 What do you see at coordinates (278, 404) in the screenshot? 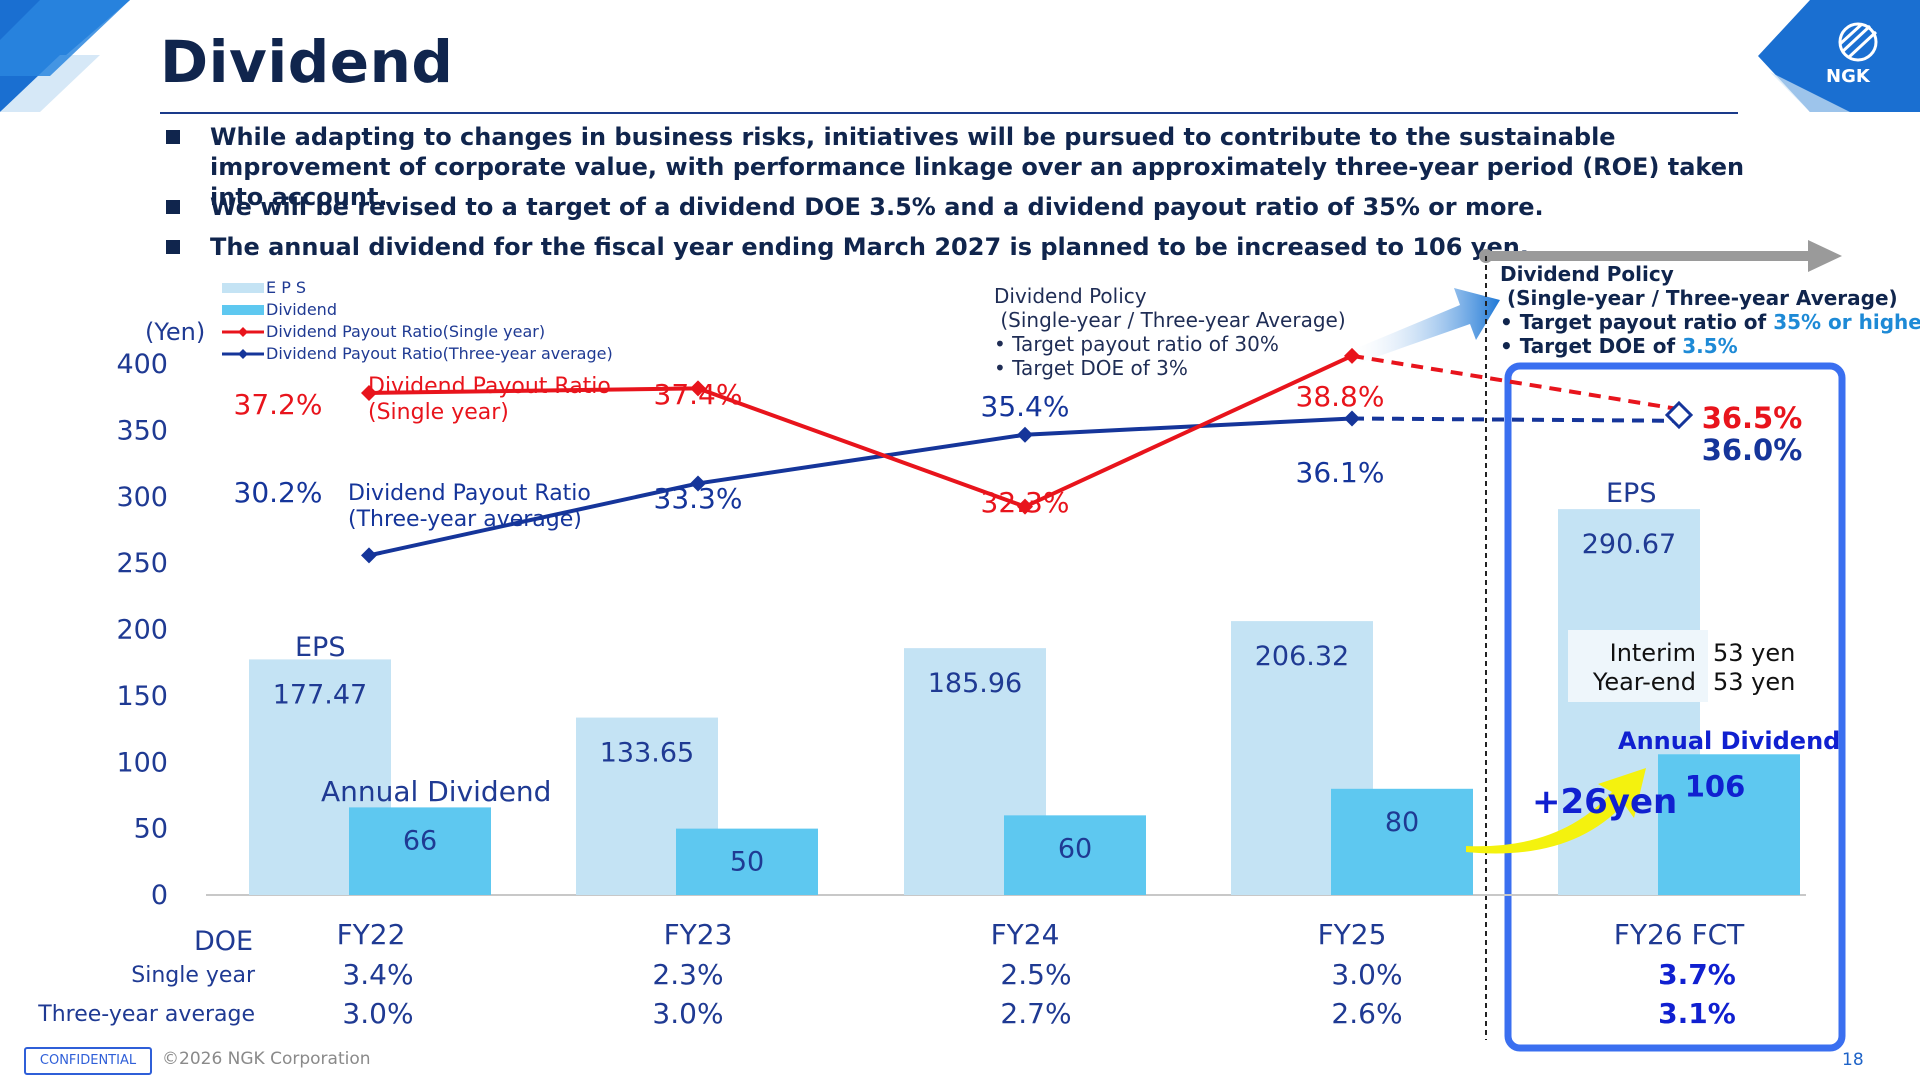
I see `single-ratio-label: 37.2%` at bounding box center [278, 404].